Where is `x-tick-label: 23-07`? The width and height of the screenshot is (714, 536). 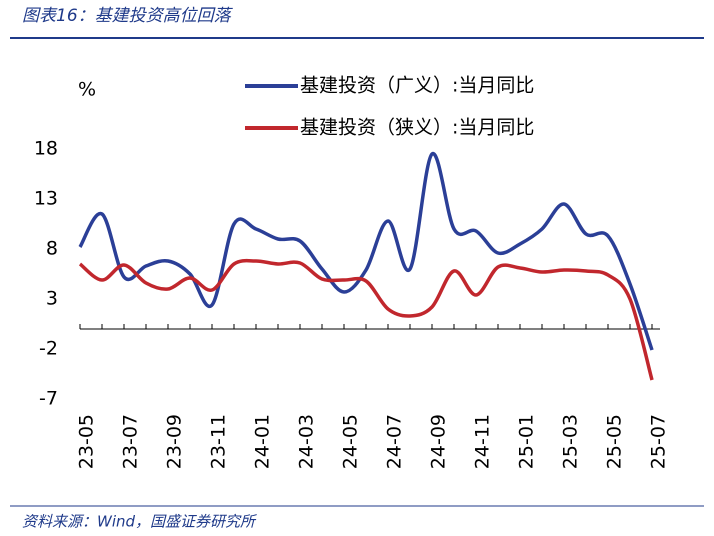
x-tick-label: 23-07 is located at coordinates (131, 441).